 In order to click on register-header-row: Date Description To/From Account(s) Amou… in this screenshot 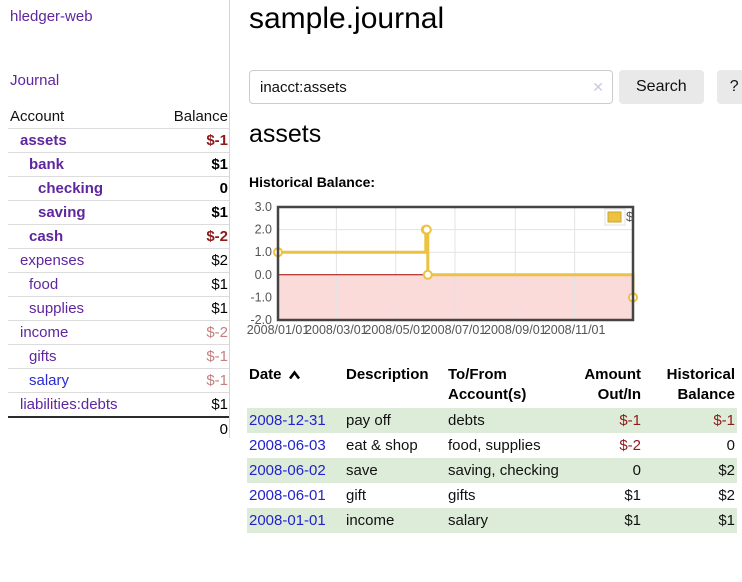, I will do `click(492, 385)`.